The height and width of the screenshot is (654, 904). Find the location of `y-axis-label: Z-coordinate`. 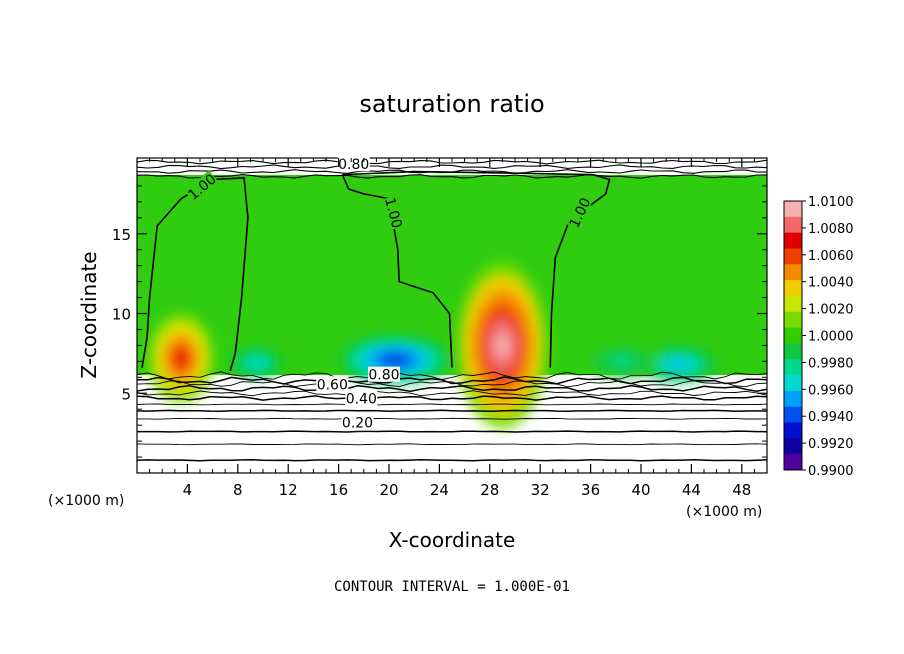

y-axis-label: Z-coordinate is located at coordinates (89, 314).